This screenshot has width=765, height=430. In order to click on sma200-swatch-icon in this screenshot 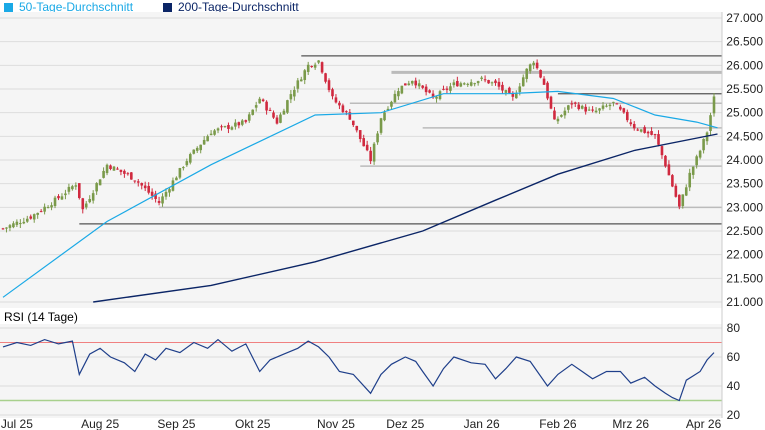, I will do `click(167, 7)`.